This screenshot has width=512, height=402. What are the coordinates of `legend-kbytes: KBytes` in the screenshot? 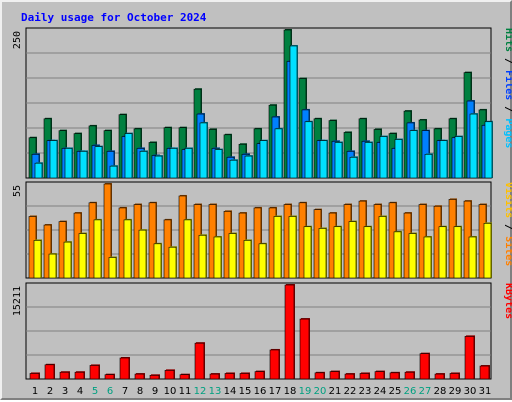 It's located at (507, 301).